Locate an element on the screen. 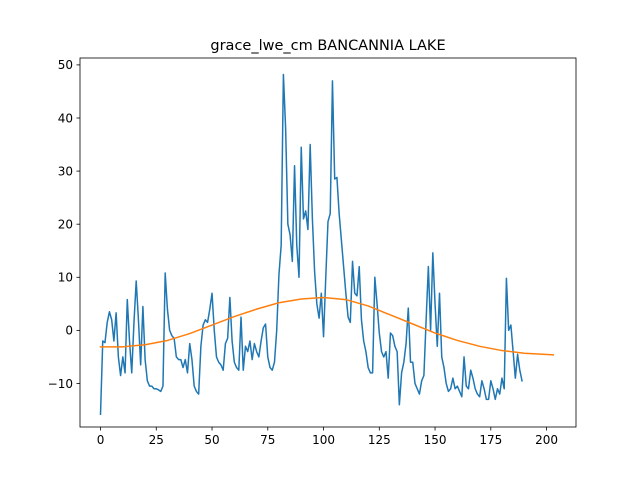 The width and height of the screenshot is (640, 480). x-tick-label: 50 is located at coordinates (211, 440).